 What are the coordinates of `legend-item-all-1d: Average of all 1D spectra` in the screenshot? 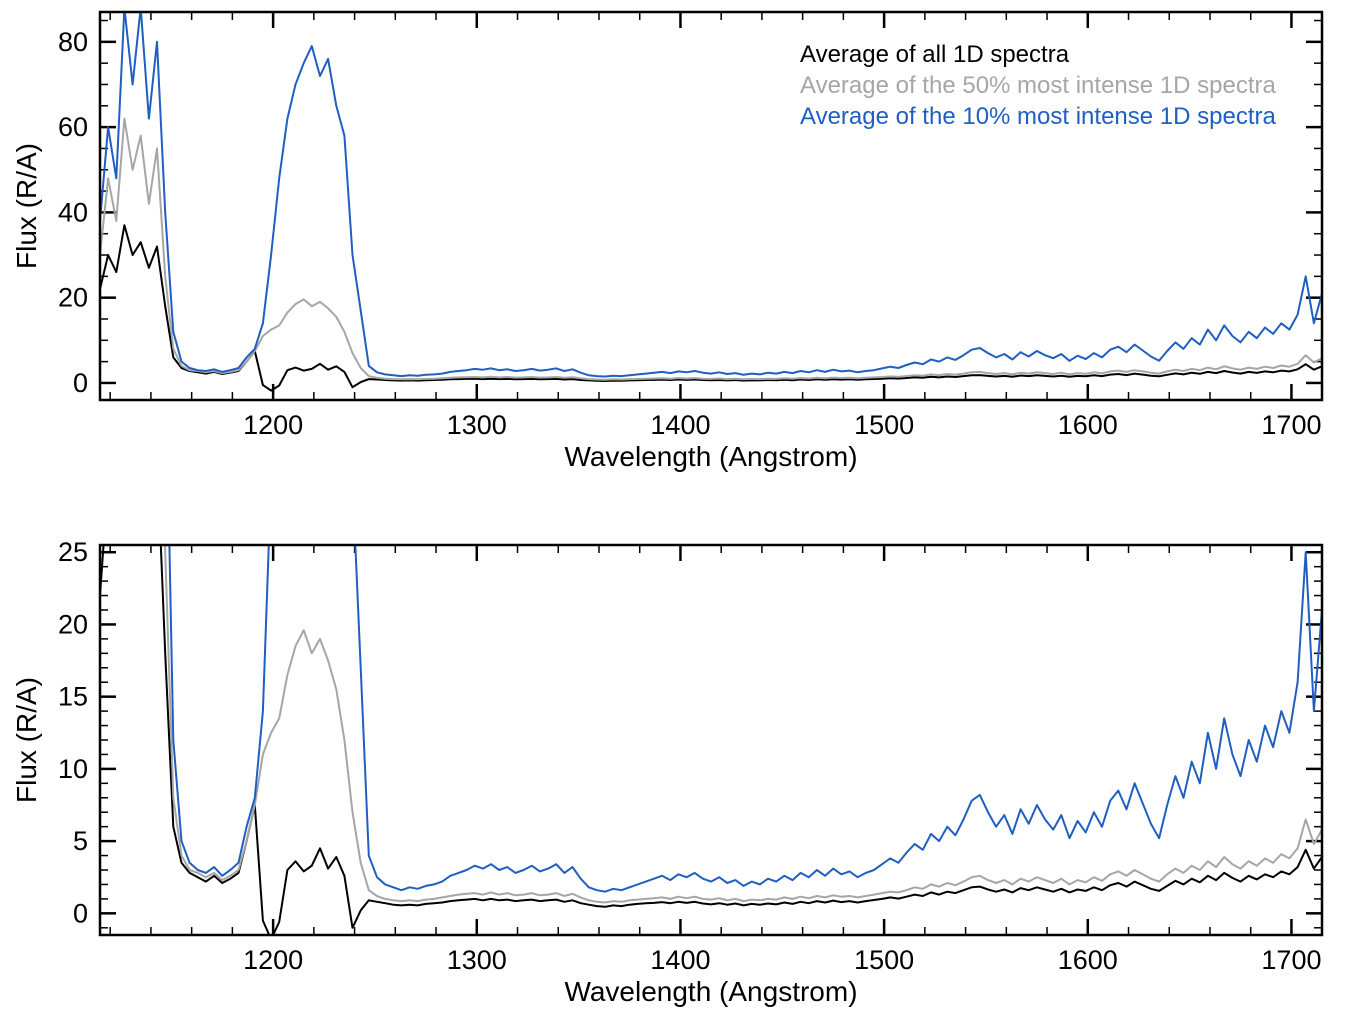 It's located at (935, 54).